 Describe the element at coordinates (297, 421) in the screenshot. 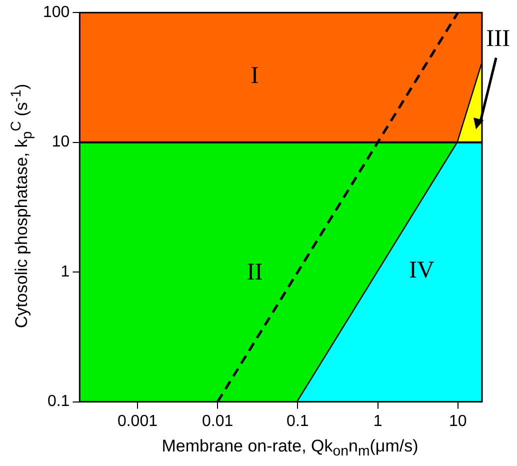

I see `x-tick-label: 0.1` at that location.